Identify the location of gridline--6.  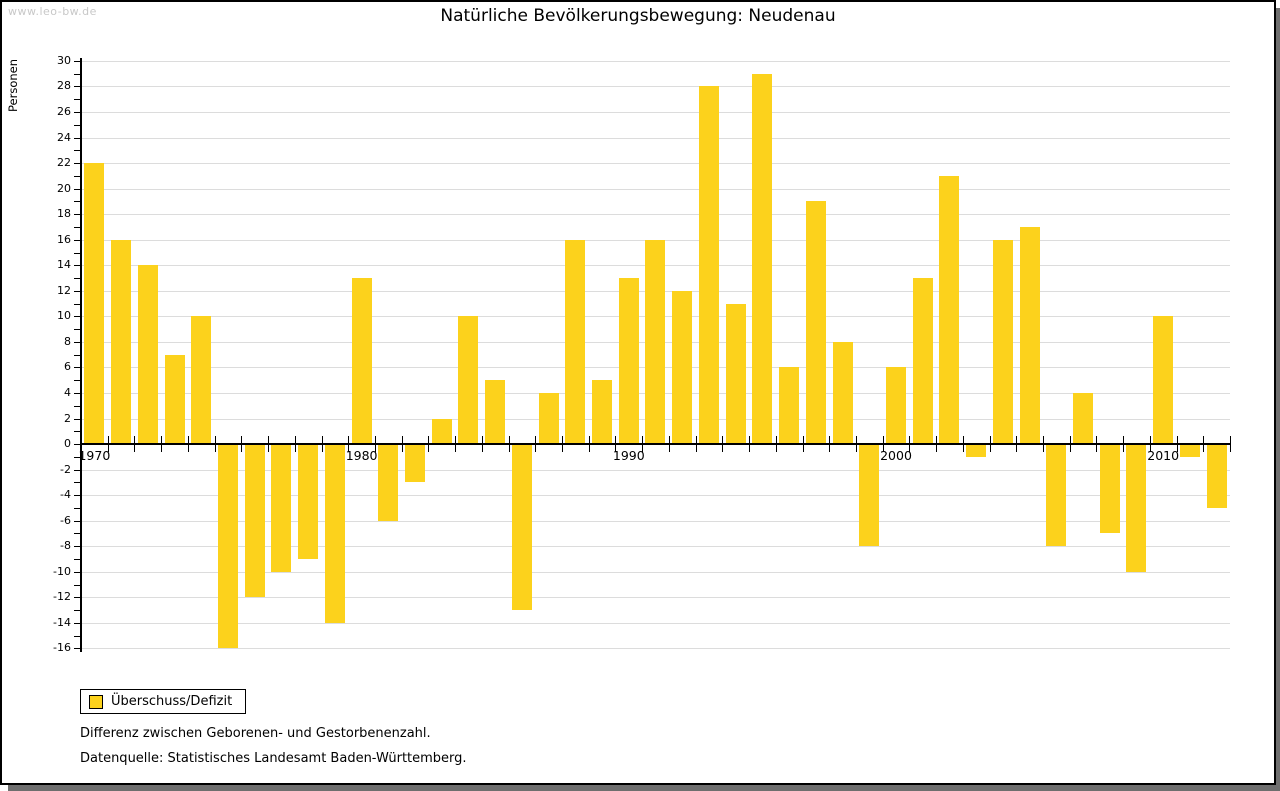
(655, 521).